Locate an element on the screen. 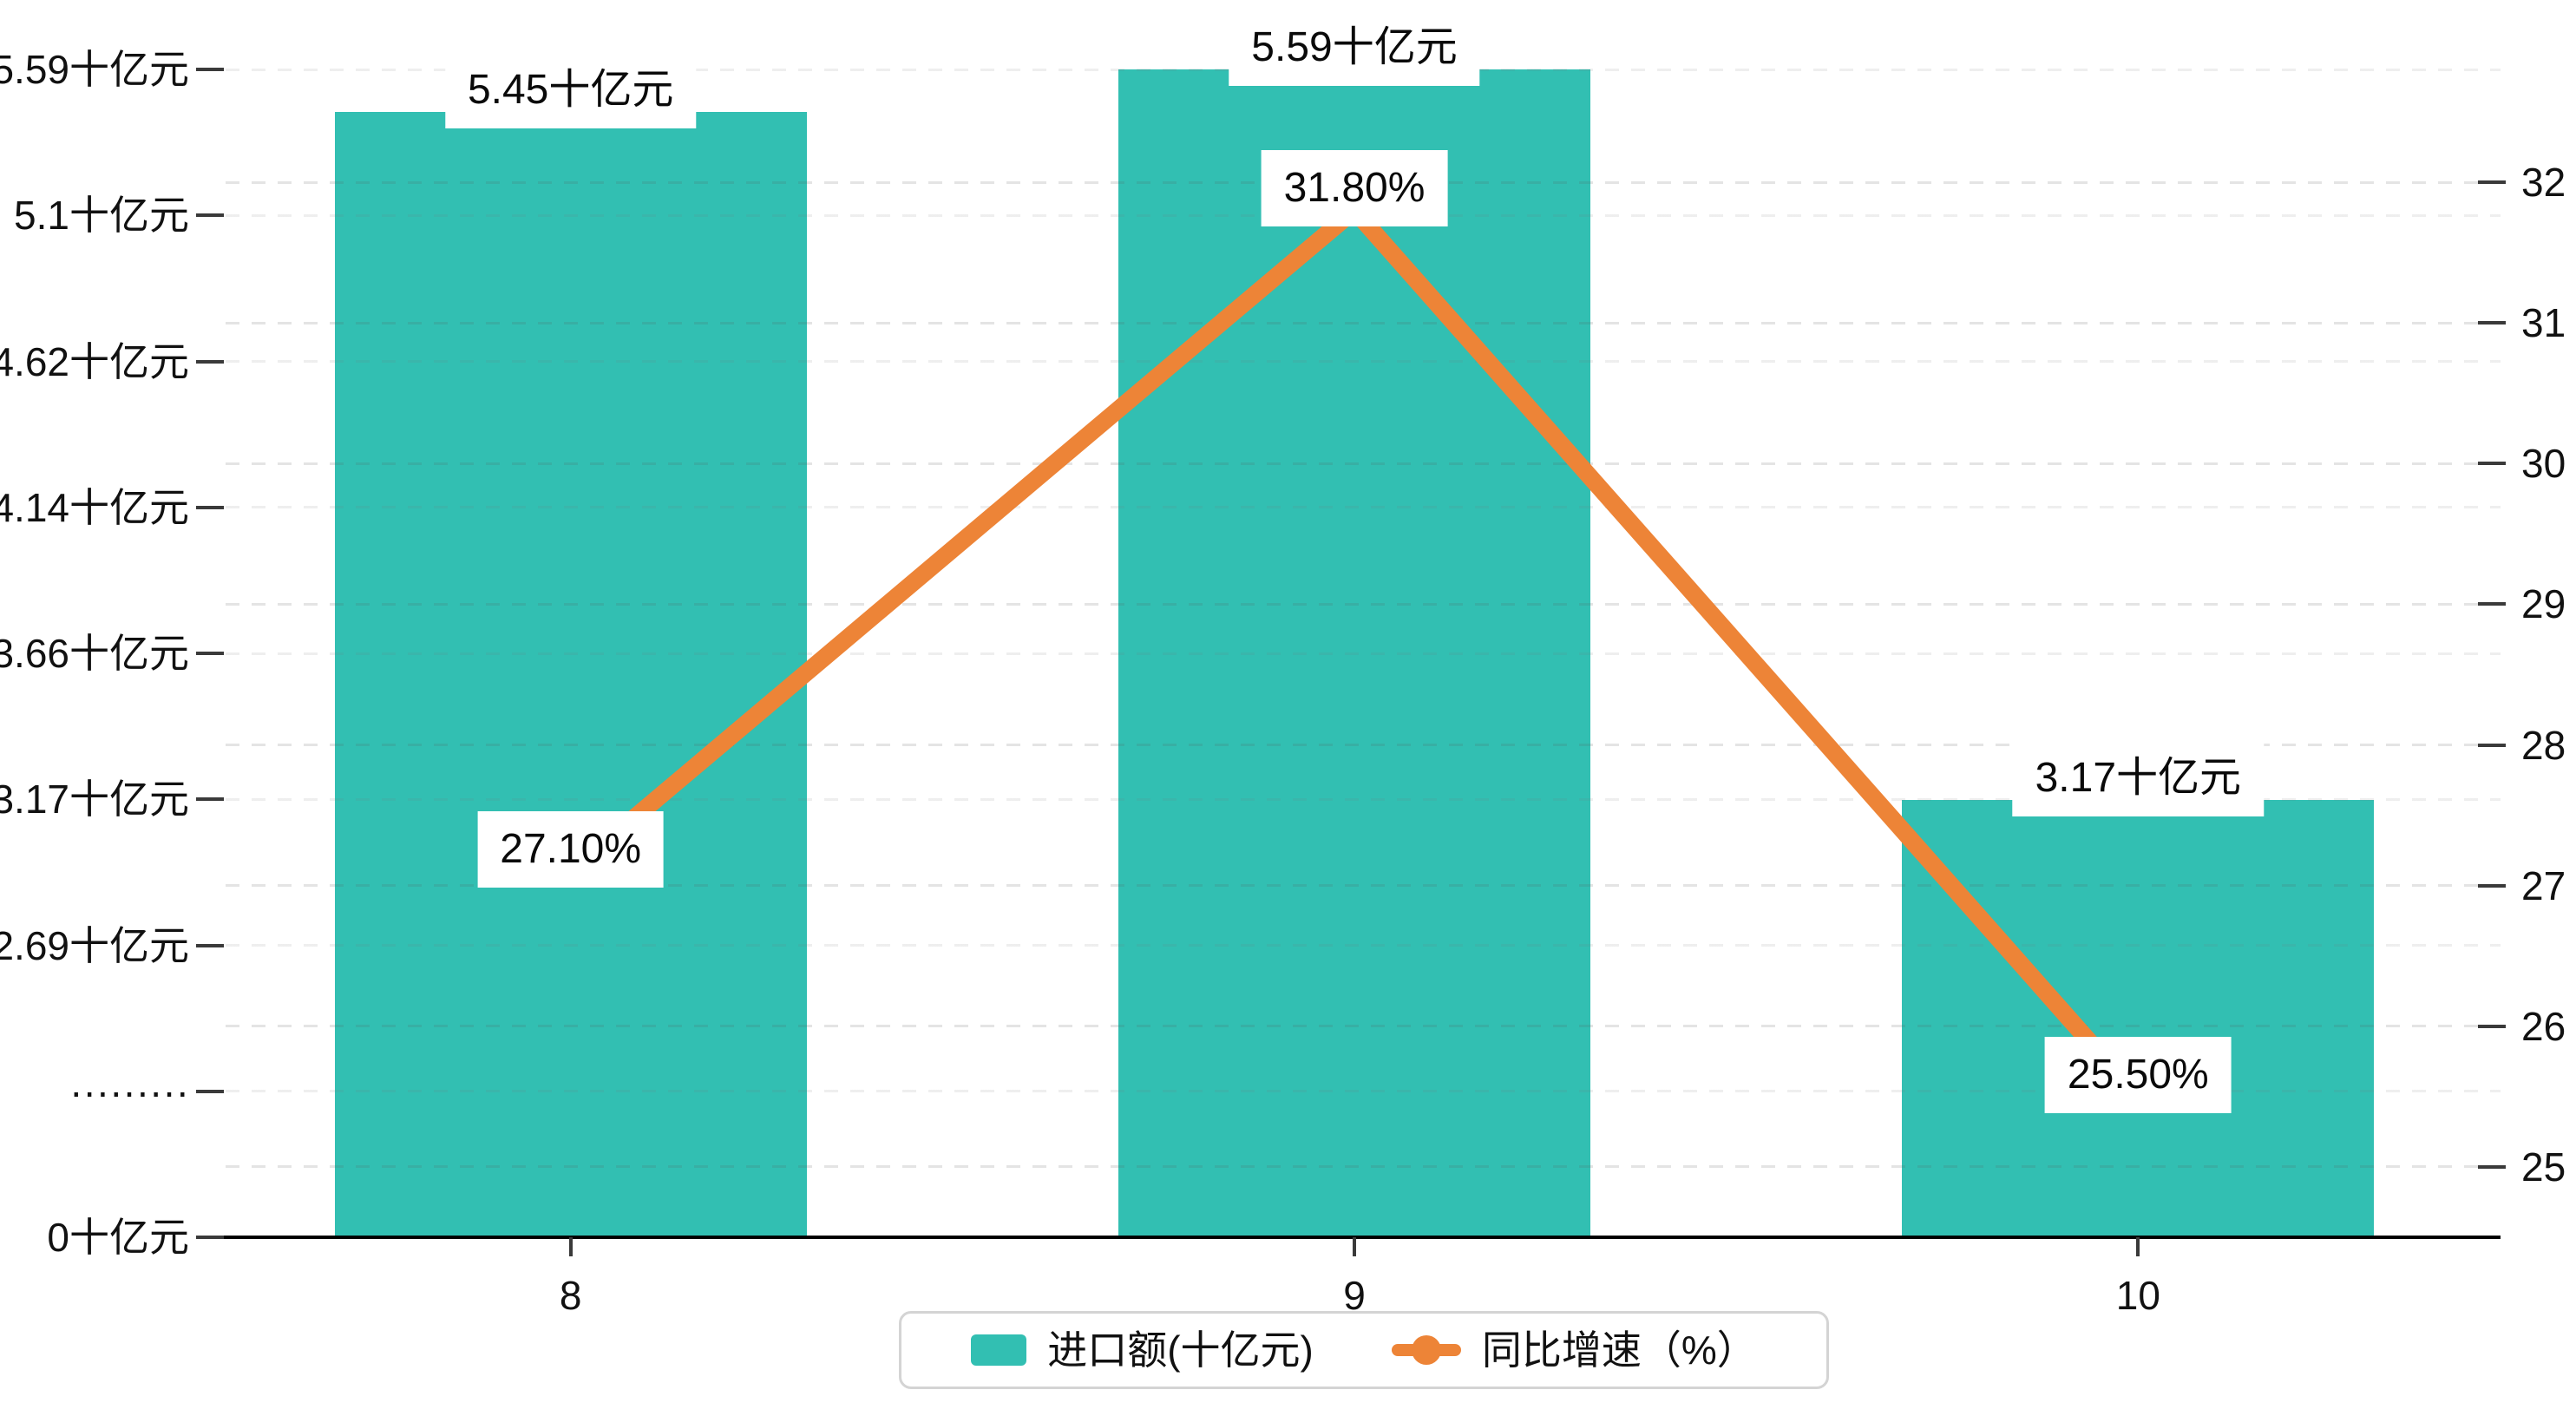 This screenshot has height=1416, width=2576. line-value-label: 31.80% is located at coordinates (1354, 189).